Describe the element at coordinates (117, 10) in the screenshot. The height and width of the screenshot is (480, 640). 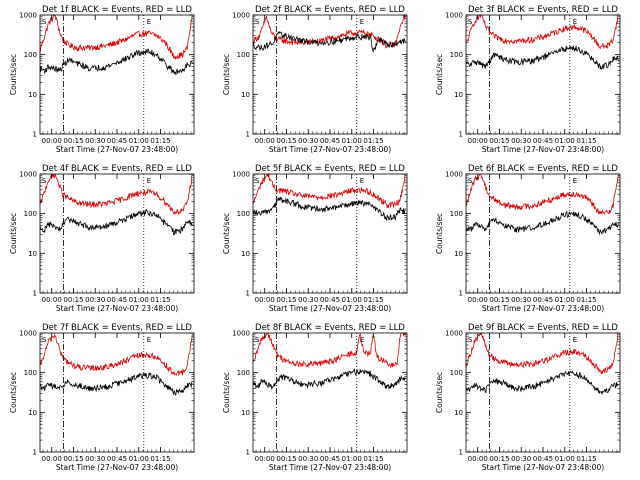
I see `panel-title: Det 1f BLACK = Events, RED = LLD` at that location.